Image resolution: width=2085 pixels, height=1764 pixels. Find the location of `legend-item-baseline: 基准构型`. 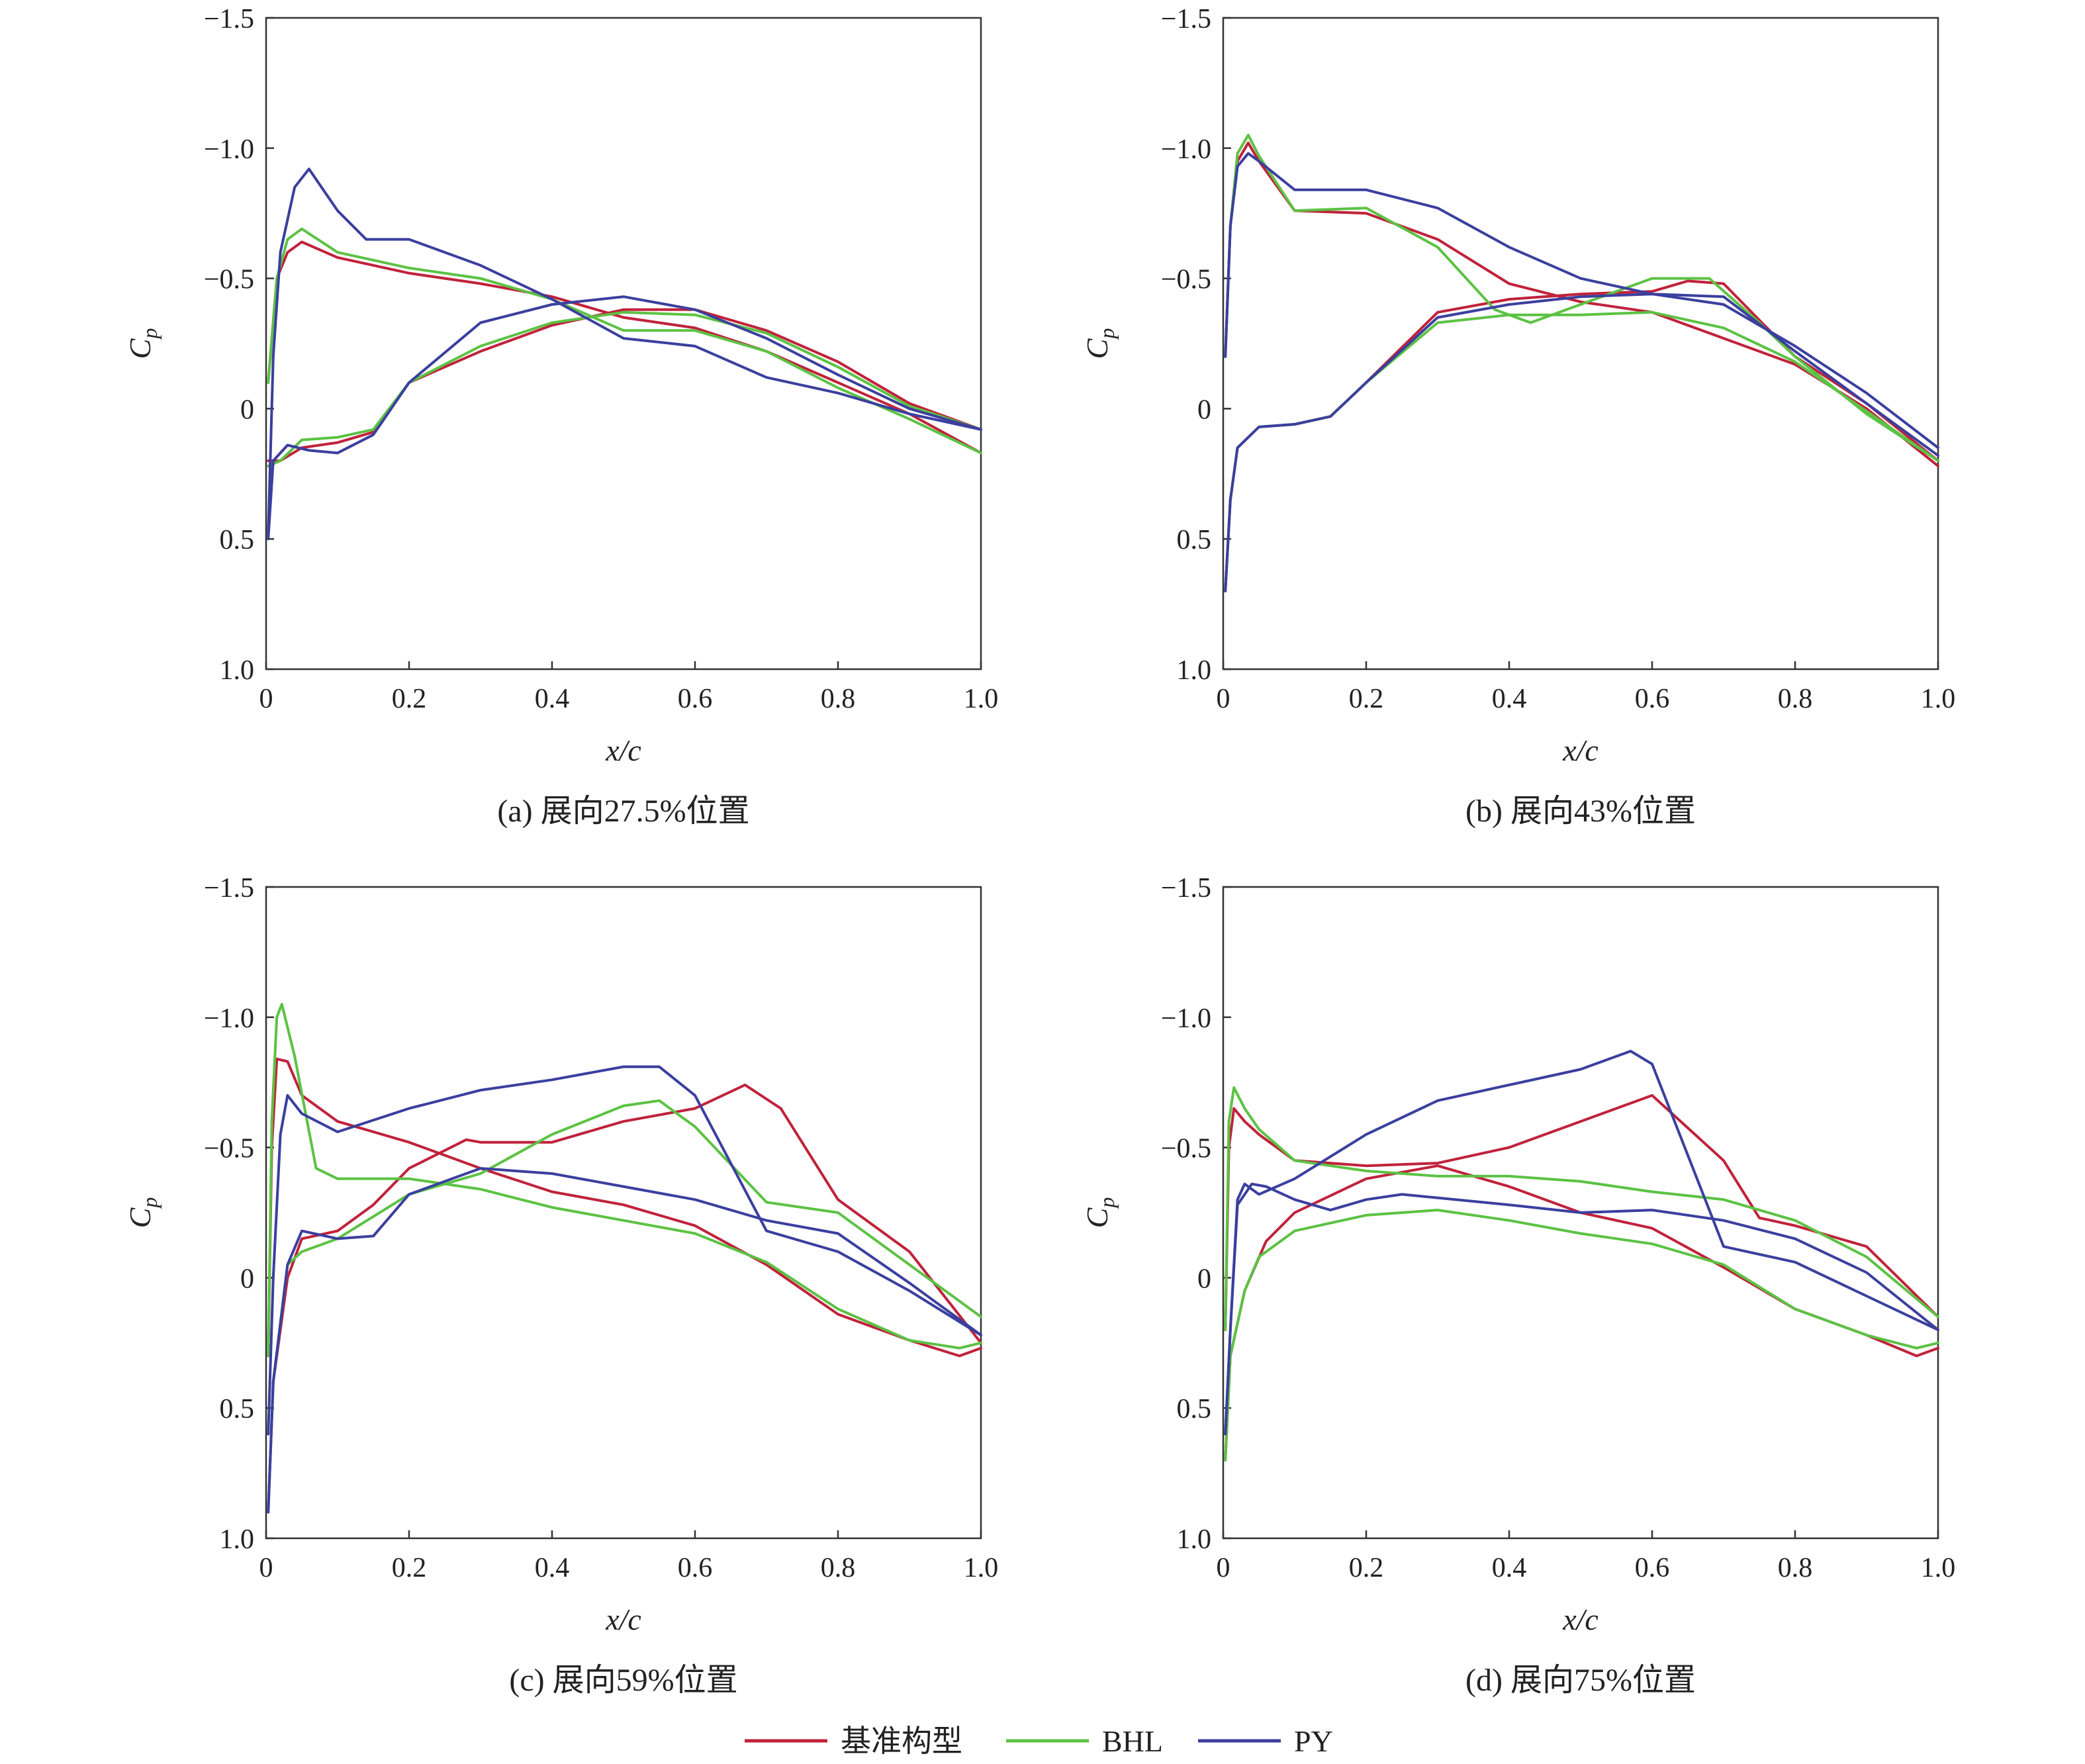

legend-item-baseline: 基准构型 is located at coordinates (853, 1741).